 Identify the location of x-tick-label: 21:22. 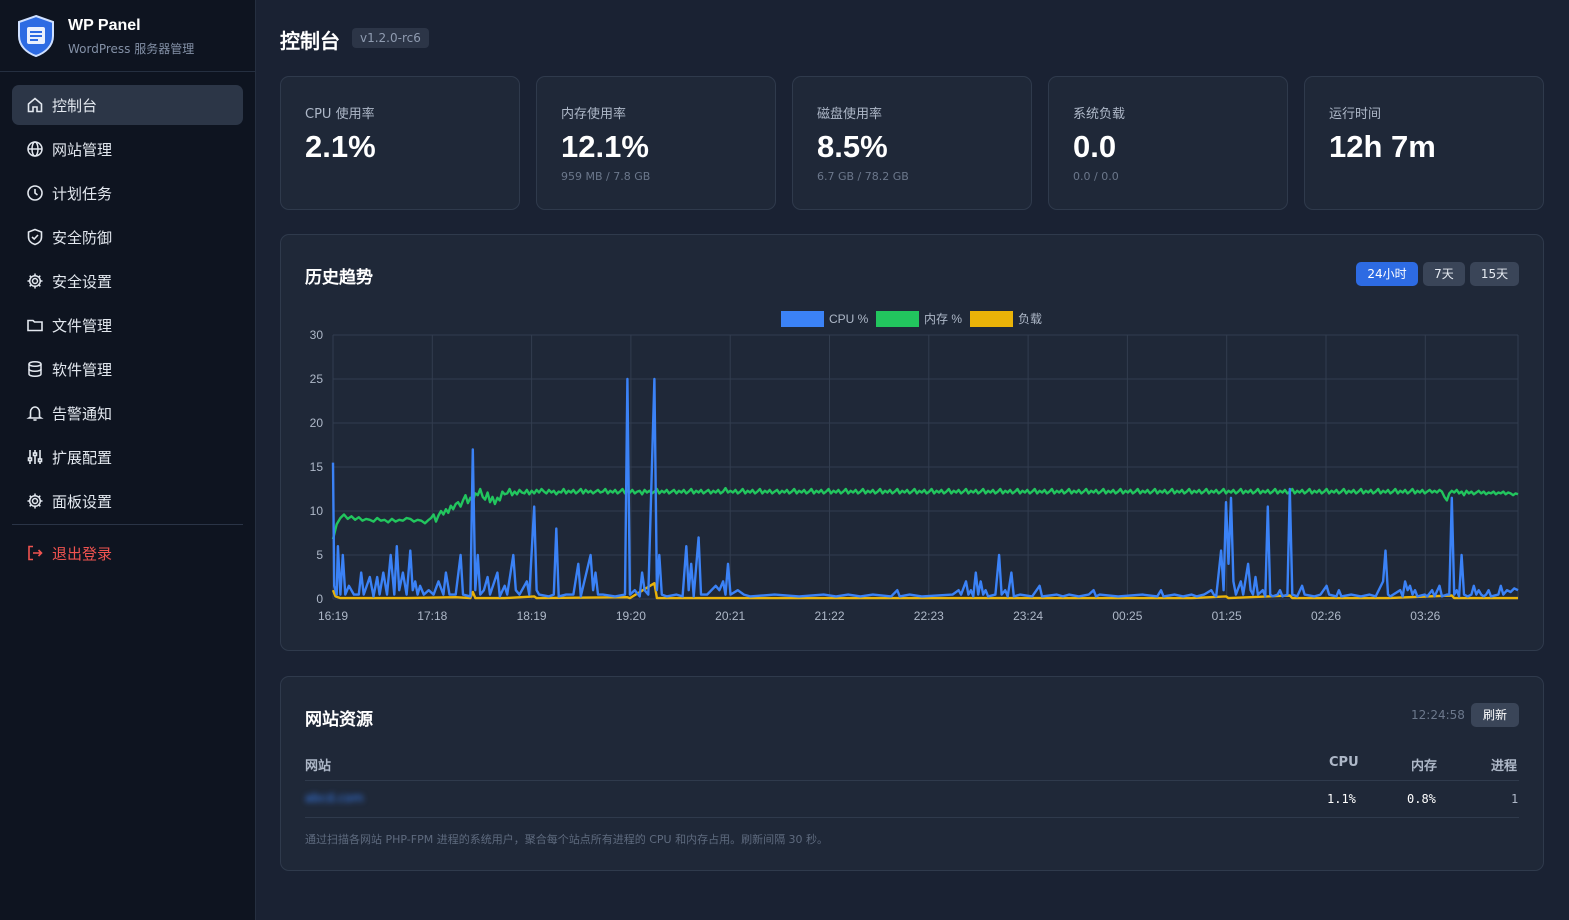
(829, 616).